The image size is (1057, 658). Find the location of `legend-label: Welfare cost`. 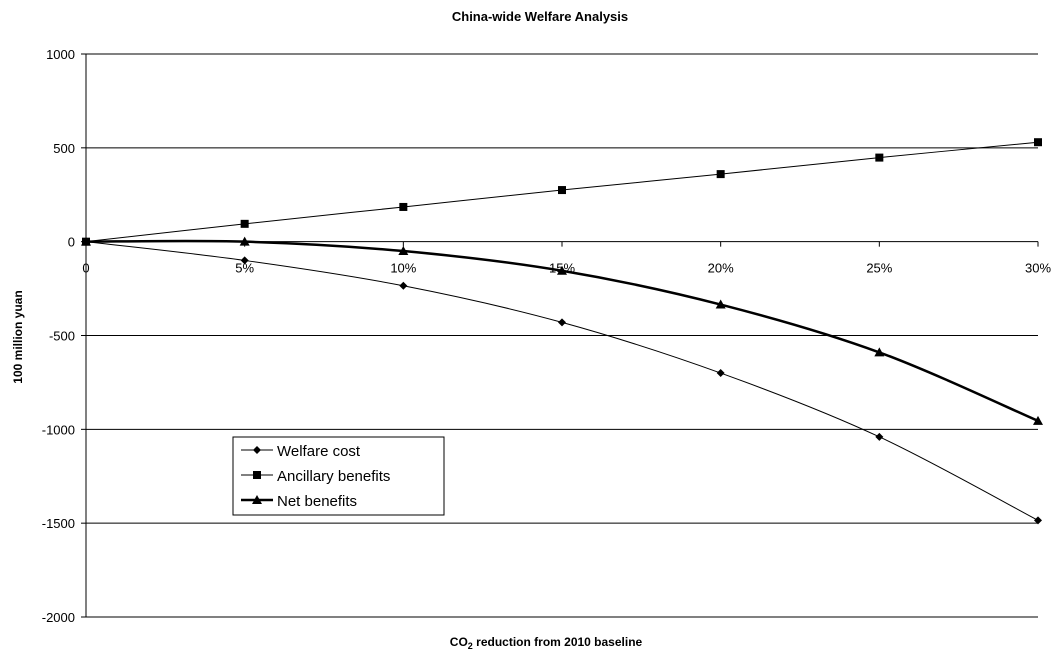

legend-label: Welfare cost is located at coordinates (319, 451).